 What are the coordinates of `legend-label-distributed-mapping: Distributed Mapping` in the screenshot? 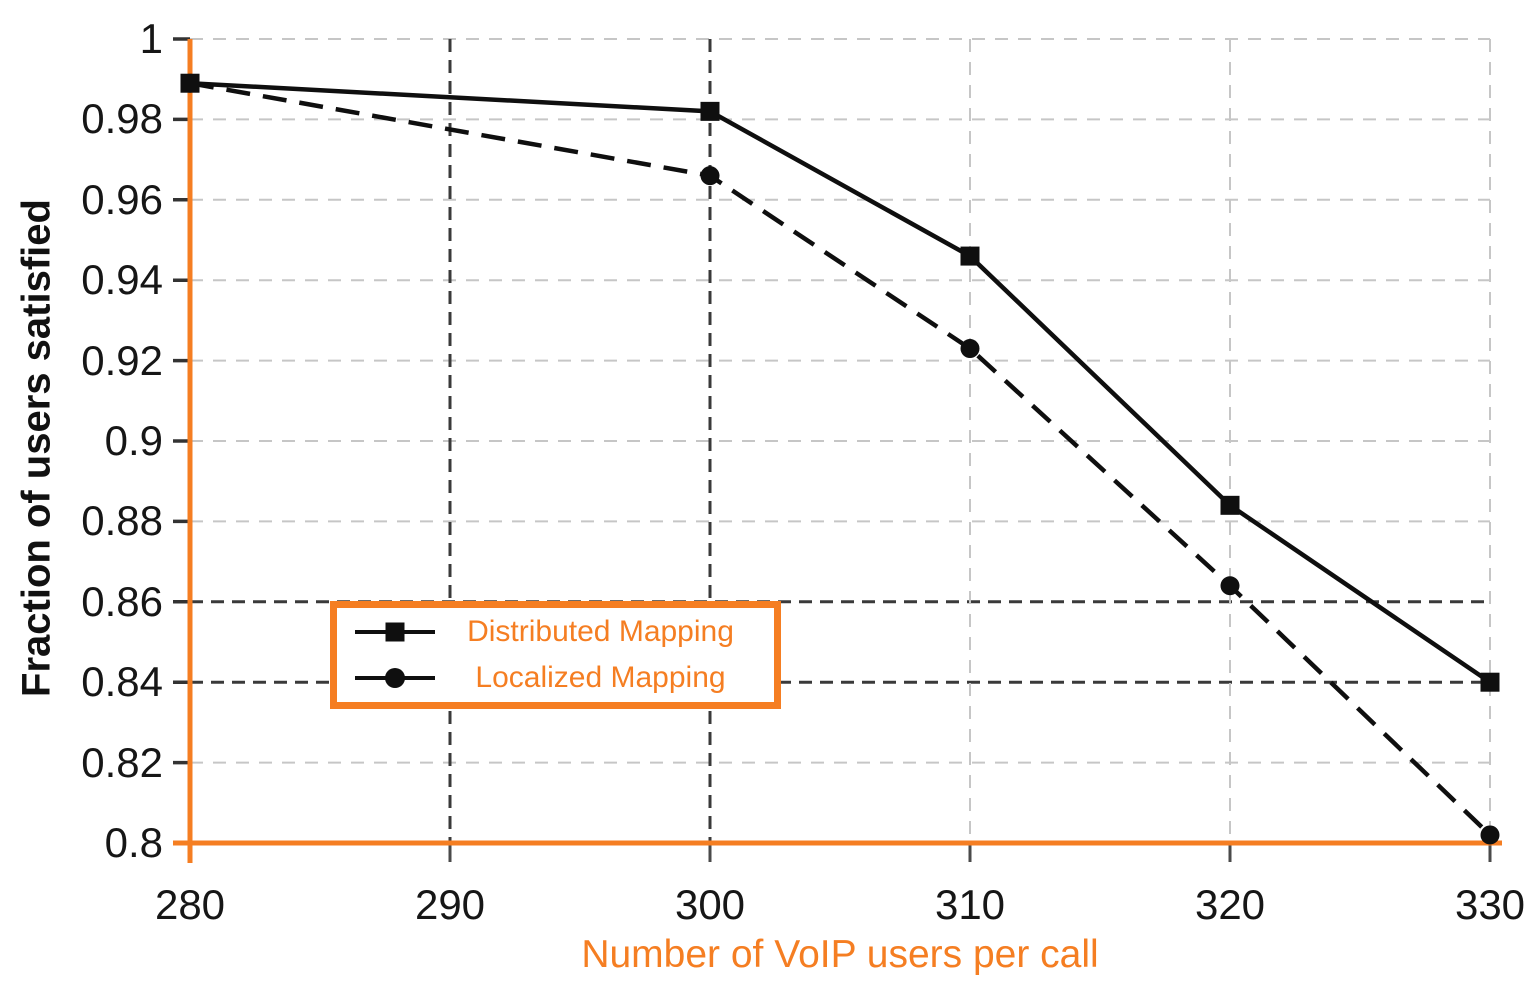 It's located at (600, 631).